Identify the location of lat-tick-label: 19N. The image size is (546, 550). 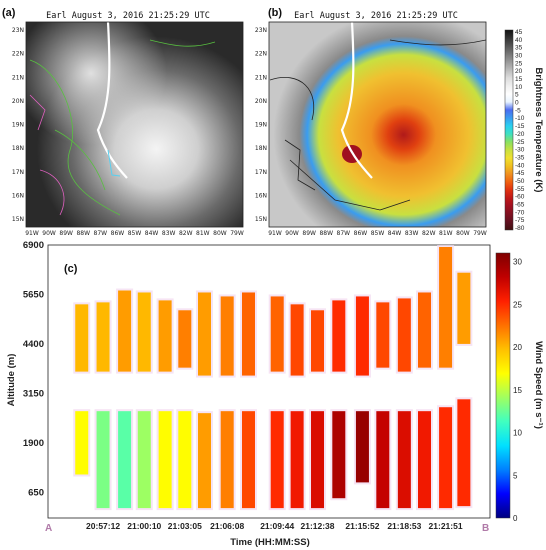
(261, 125).